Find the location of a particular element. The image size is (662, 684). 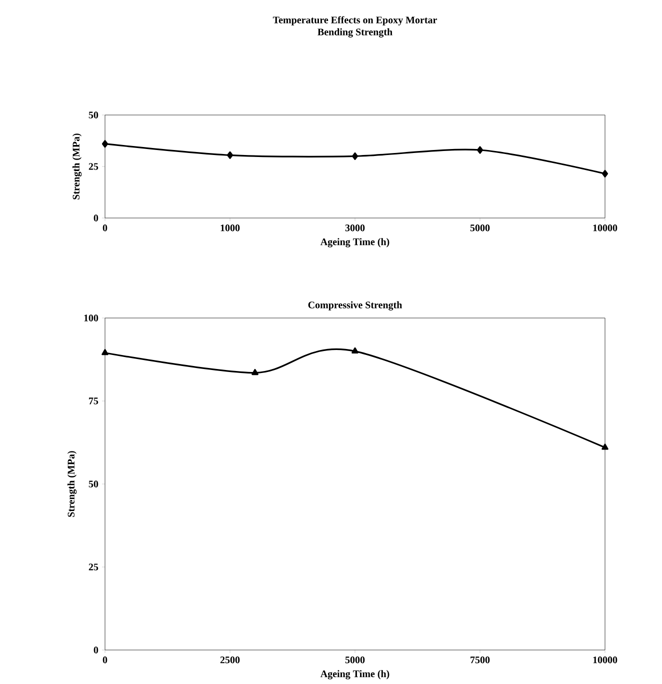

x-tick-label: 2500 is located at coordinates (230, 660).